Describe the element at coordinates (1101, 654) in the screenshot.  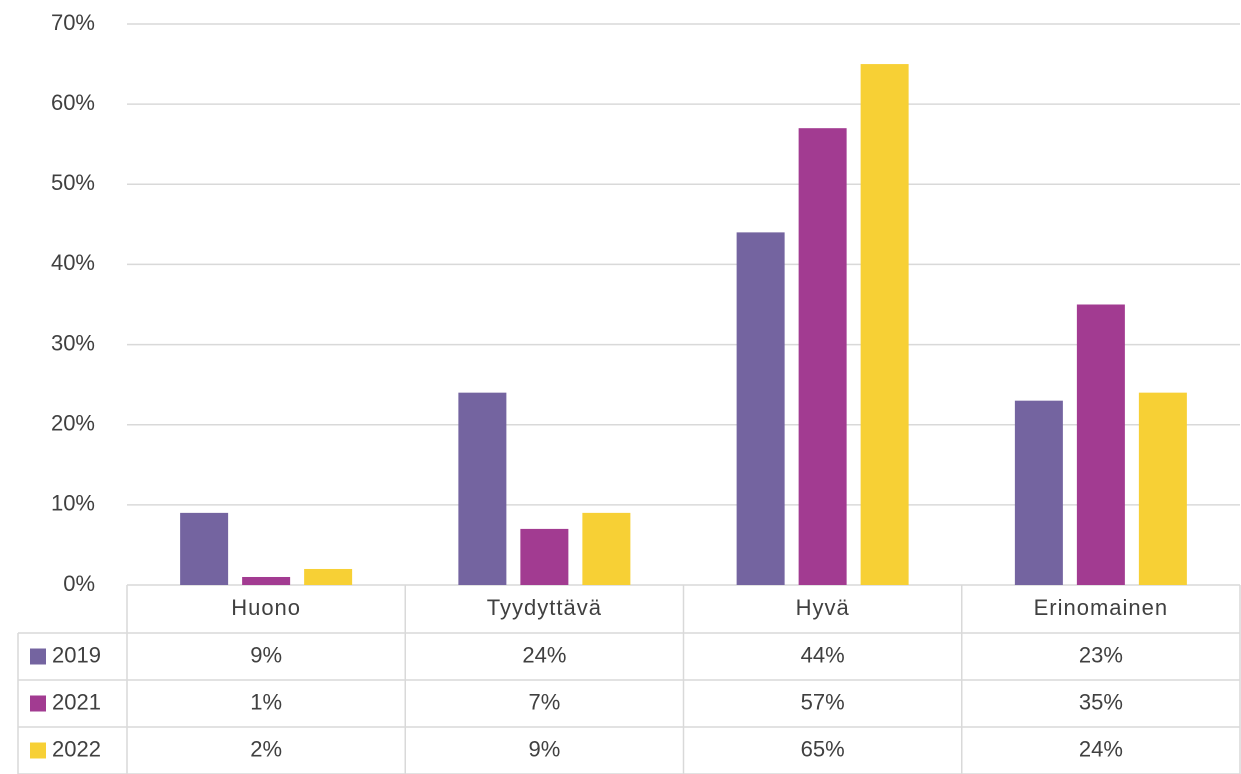
I see `table-value: 23%` at that location.